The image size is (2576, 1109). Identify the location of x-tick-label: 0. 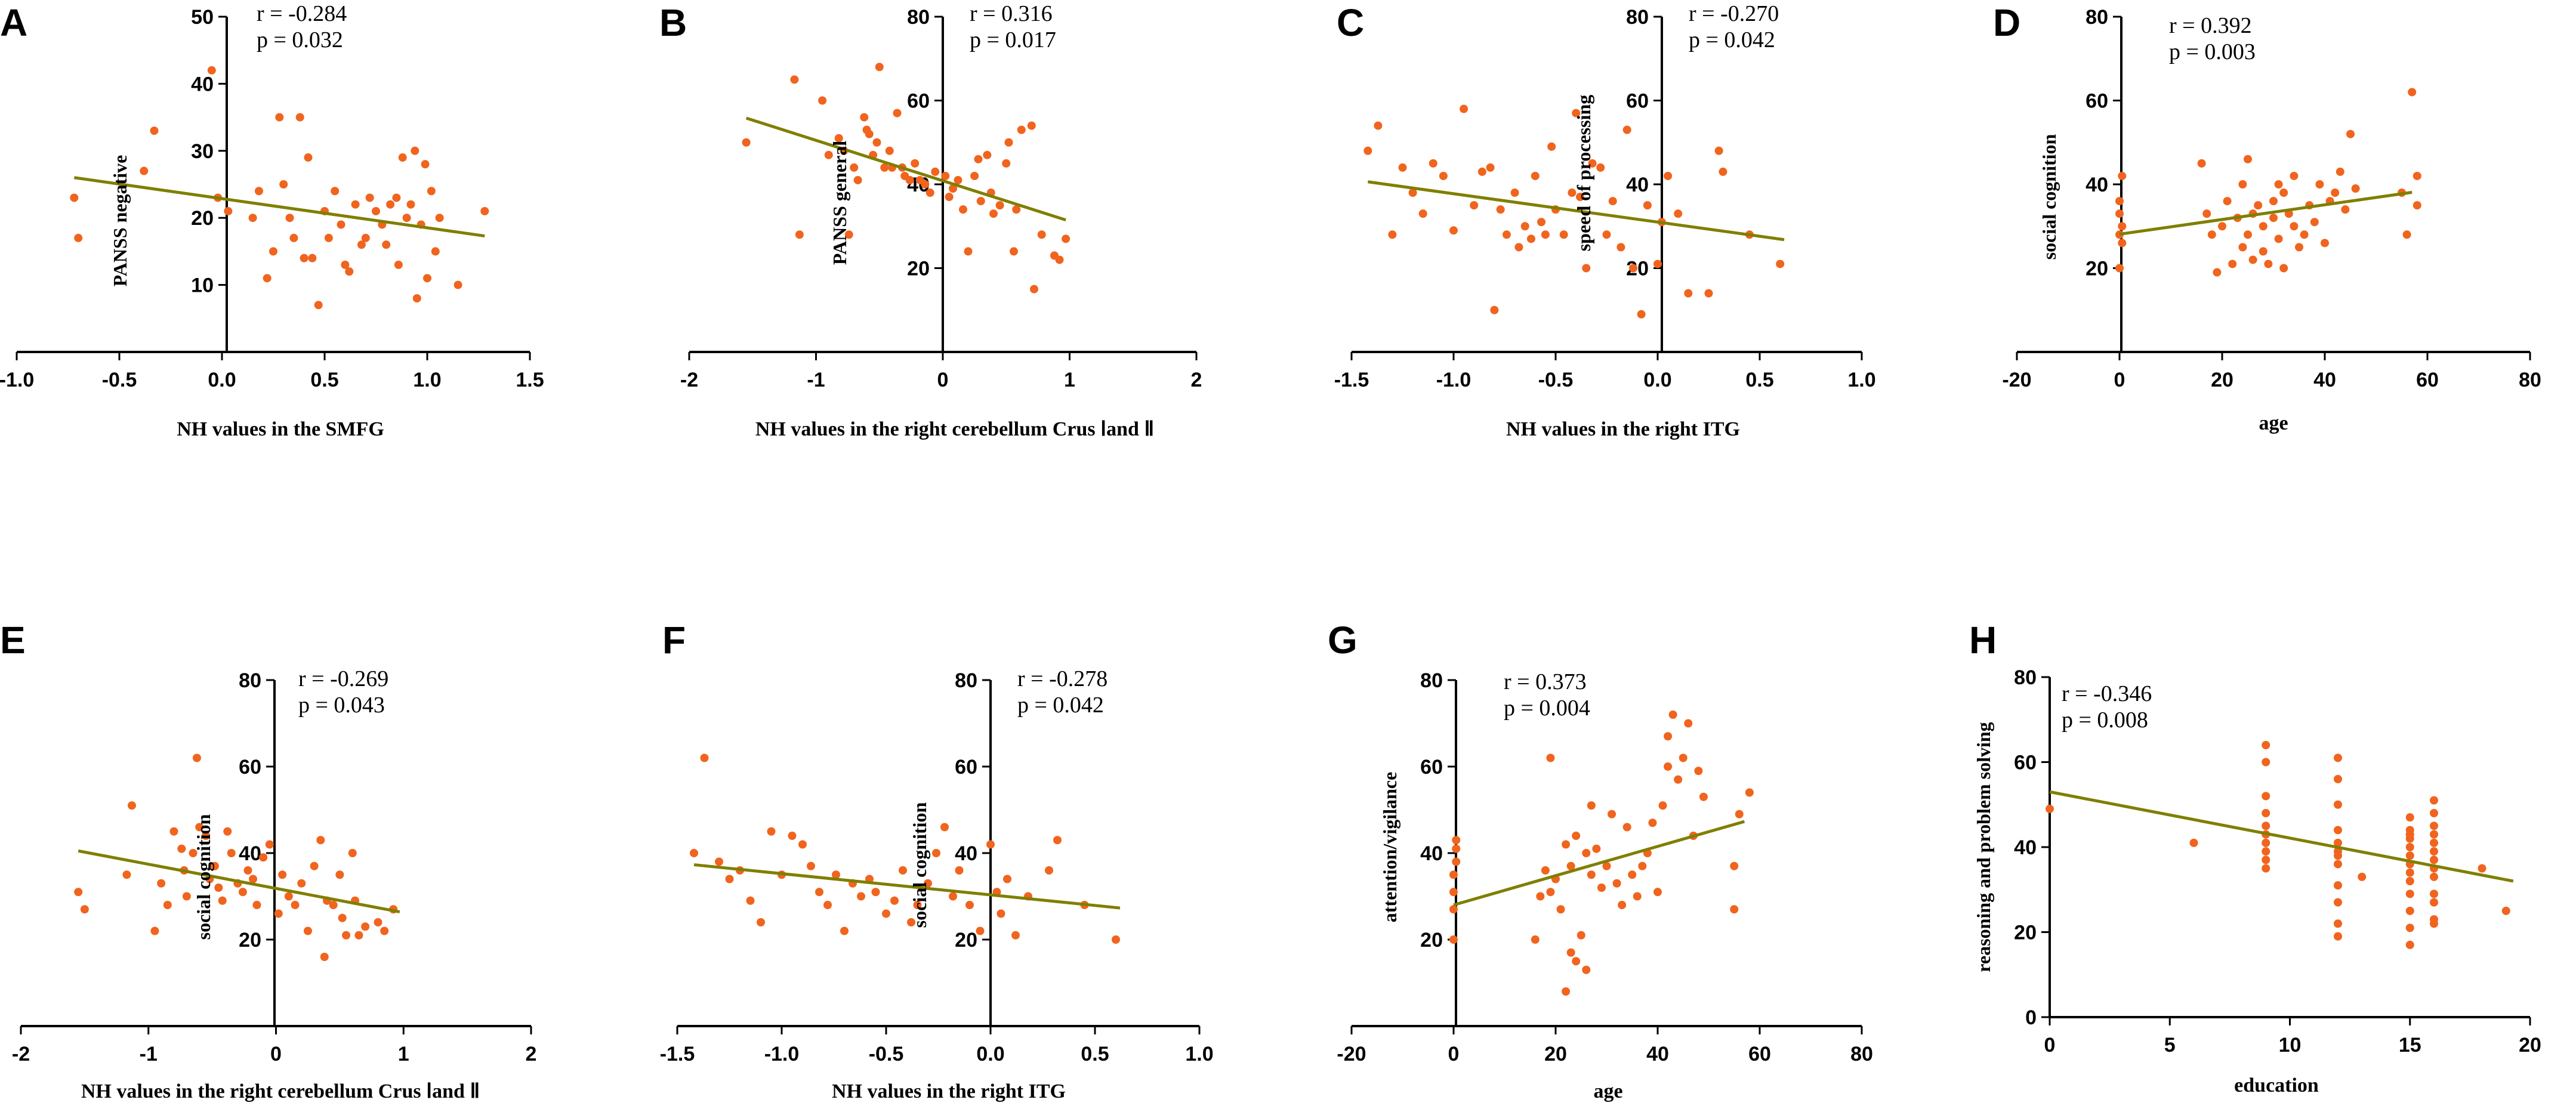
(1454, 1054).